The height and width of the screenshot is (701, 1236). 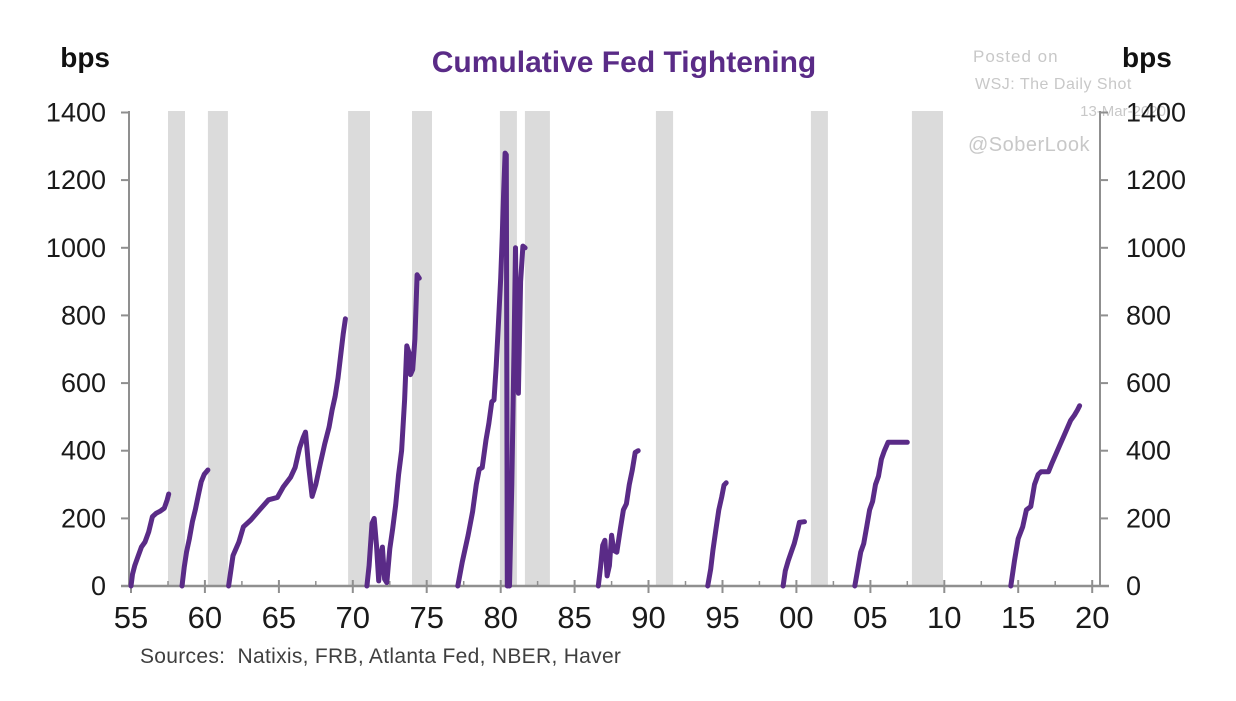 What do you see at coordinates (722, 617) in the screenshot?
I see `x-tick-label: 95` at bounding box center [722, 617].